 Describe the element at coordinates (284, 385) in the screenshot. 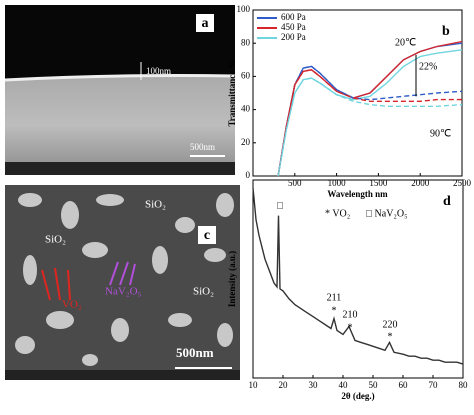

I see `x-tick-label: 20` at that location.